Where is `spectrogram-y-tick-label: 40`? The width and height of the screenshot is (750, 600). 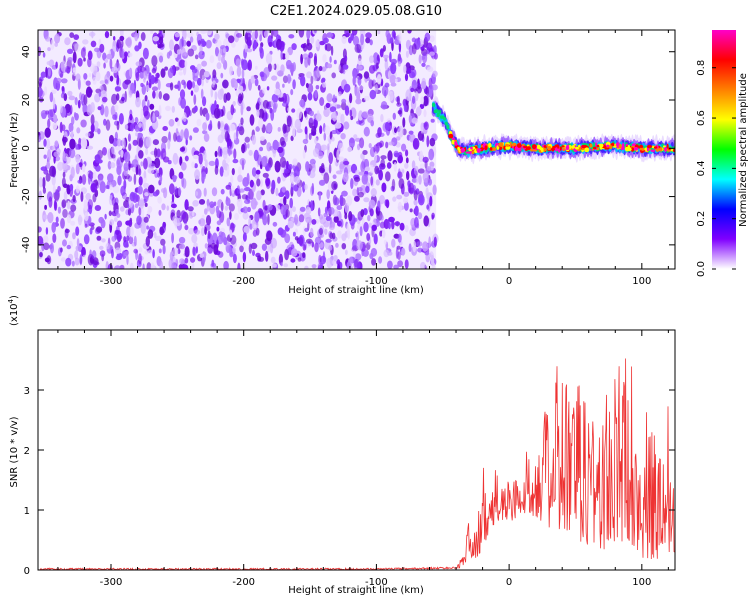
spectrogram-y-tick-label: 40 is located at coordinates (26, 51).